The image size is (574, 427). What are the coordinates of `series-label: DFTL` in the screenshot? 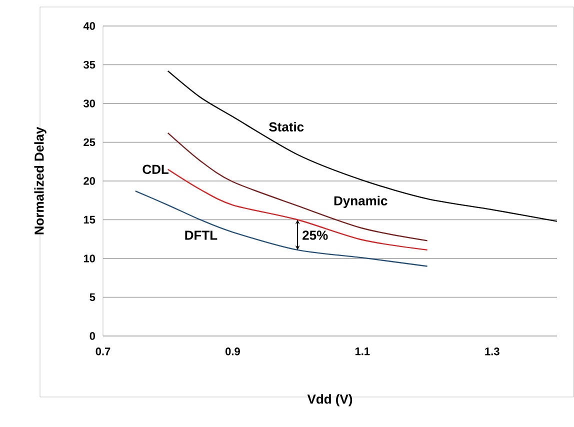 It's located at (201, 235).